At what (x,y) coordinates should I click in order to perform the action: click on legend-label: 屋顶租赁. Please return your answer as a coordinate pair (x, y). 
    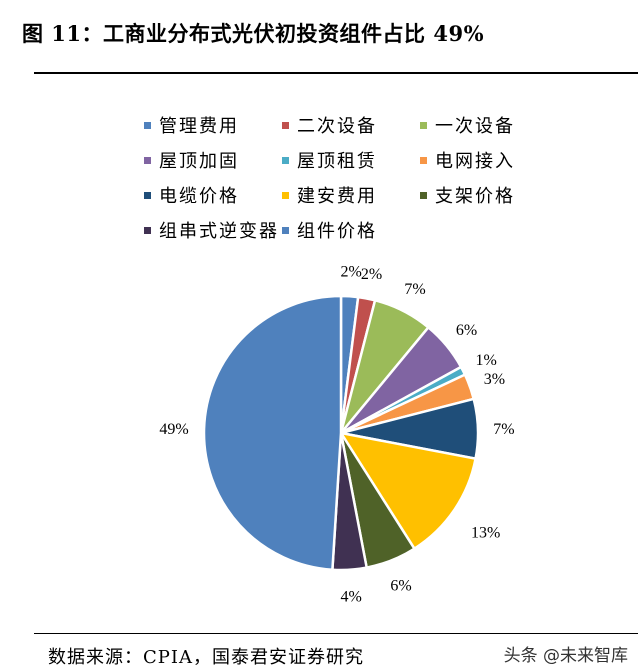
    Looking at the image, I should click on (337, 161).